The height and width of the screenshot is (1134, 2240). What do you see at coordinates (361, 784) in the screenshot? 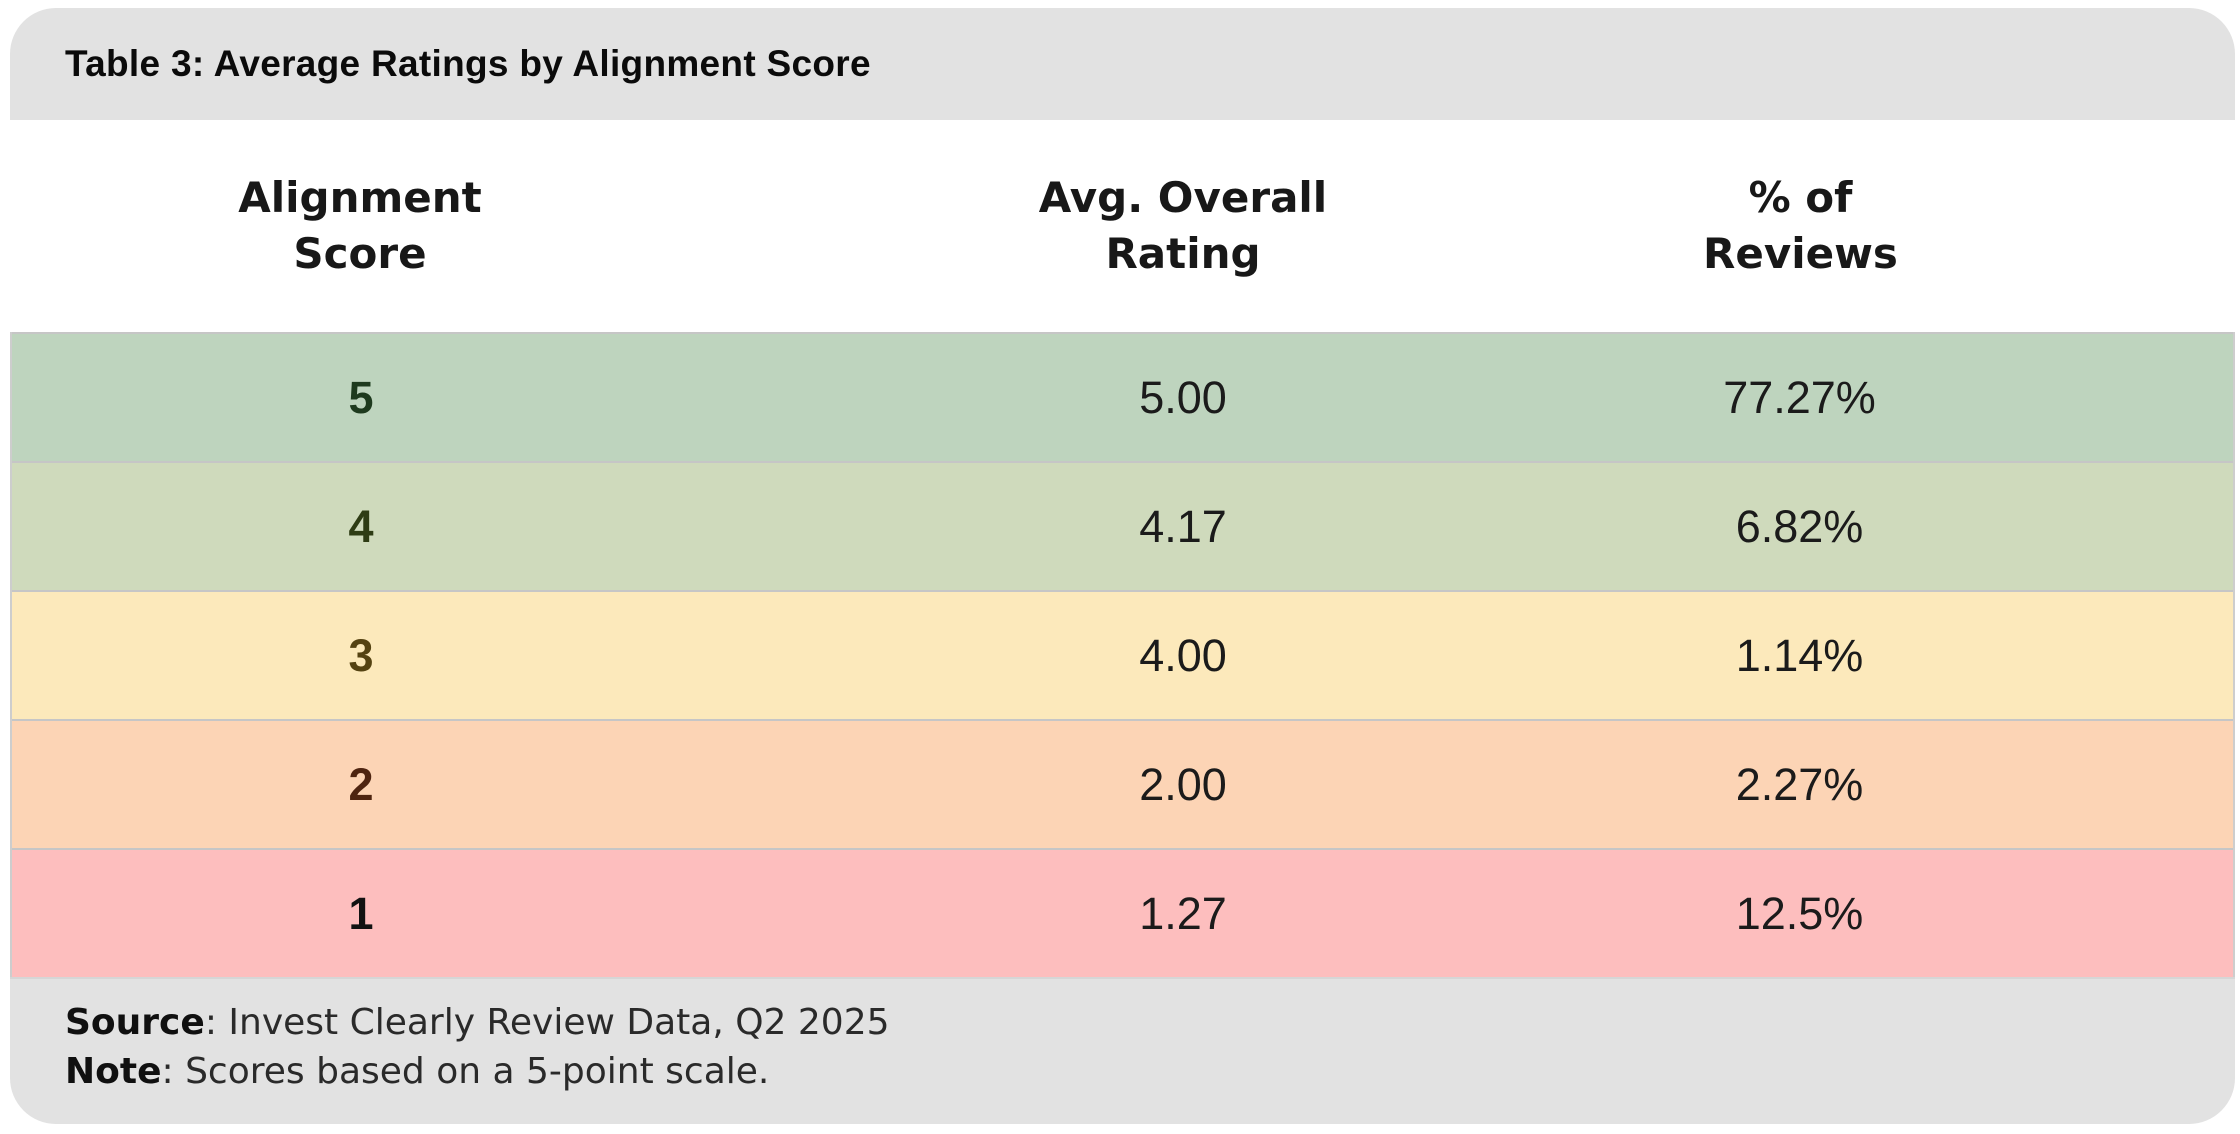
I see `score-cell: 2` at bounding box center [361, 784].